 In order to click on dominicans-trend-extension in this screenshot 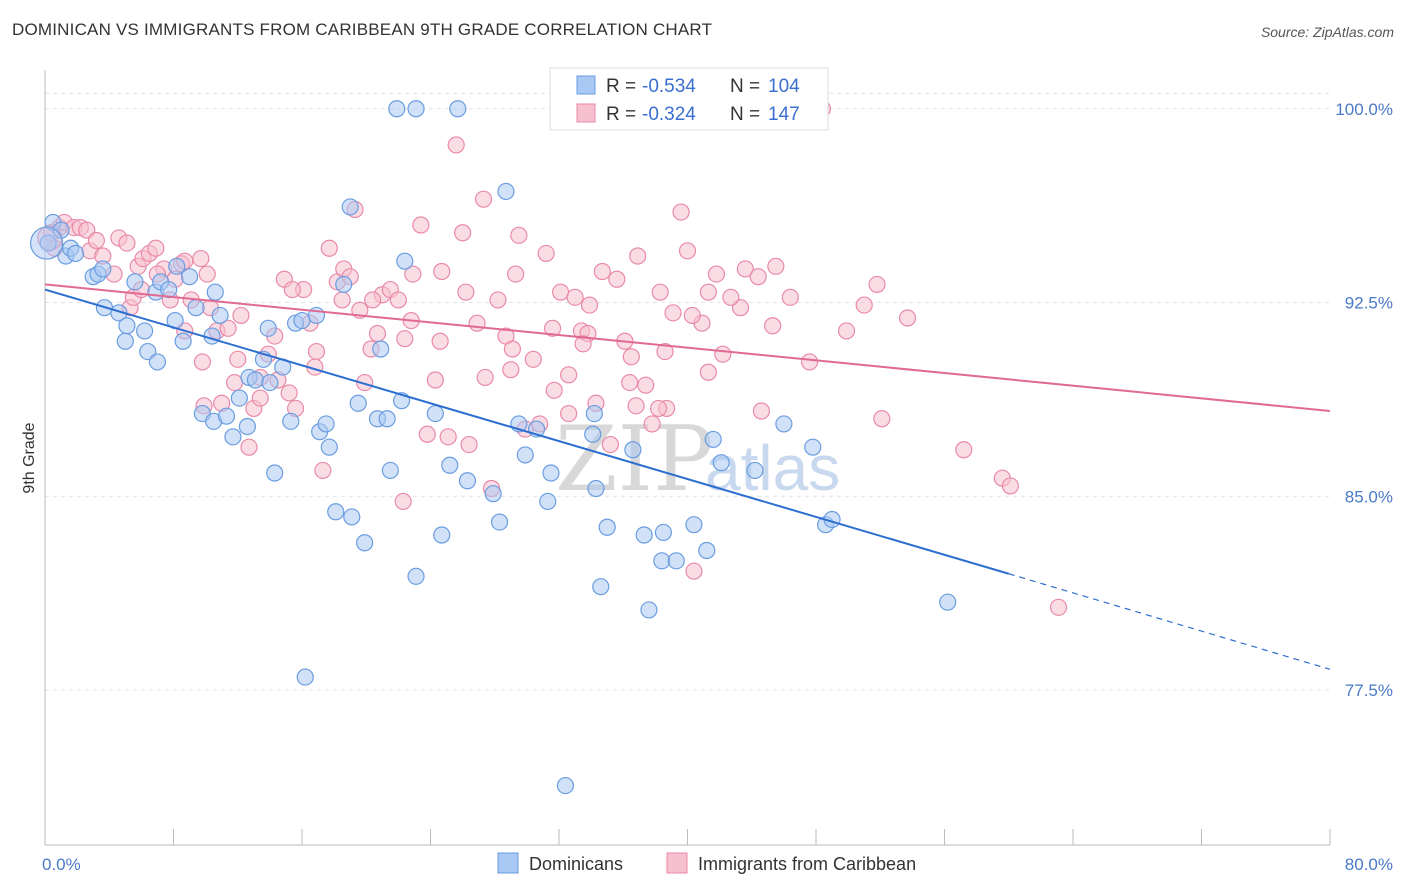, I will do `click(1169, 621)`.